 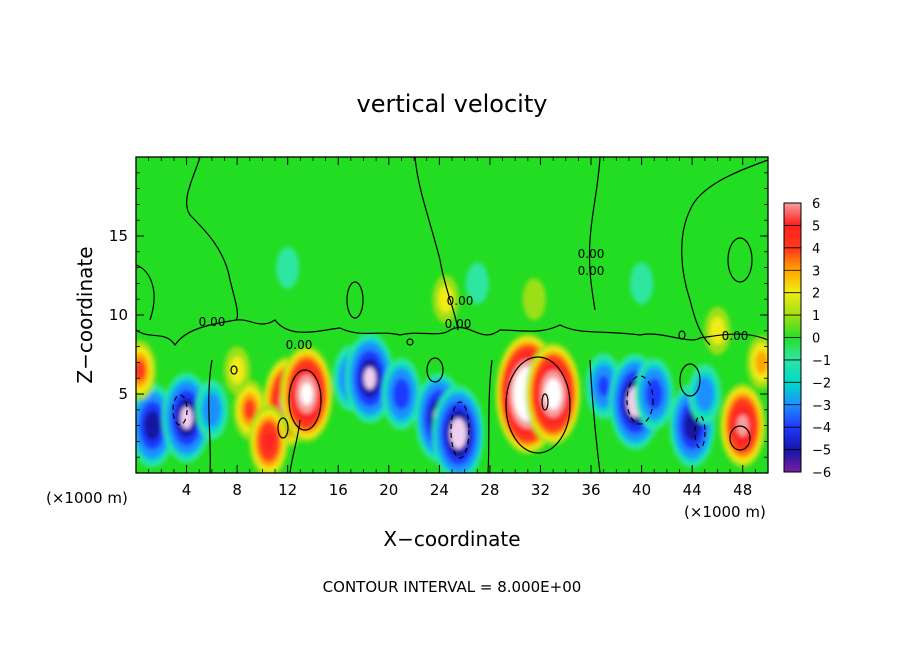 What do you see at coordinates (821, 473) in the screenshot?
I see `colorbar-tick-label: −6` at bounding box center [821, 473].